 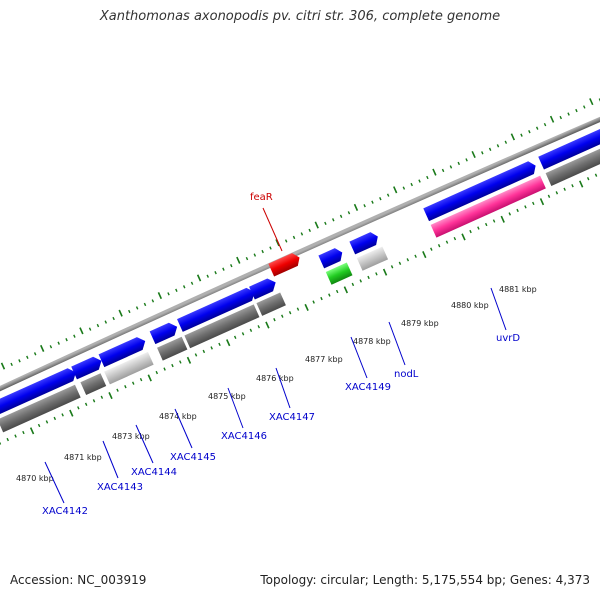 I want to click on tick-label: 4870 kbp, so click(x=35, y=478).